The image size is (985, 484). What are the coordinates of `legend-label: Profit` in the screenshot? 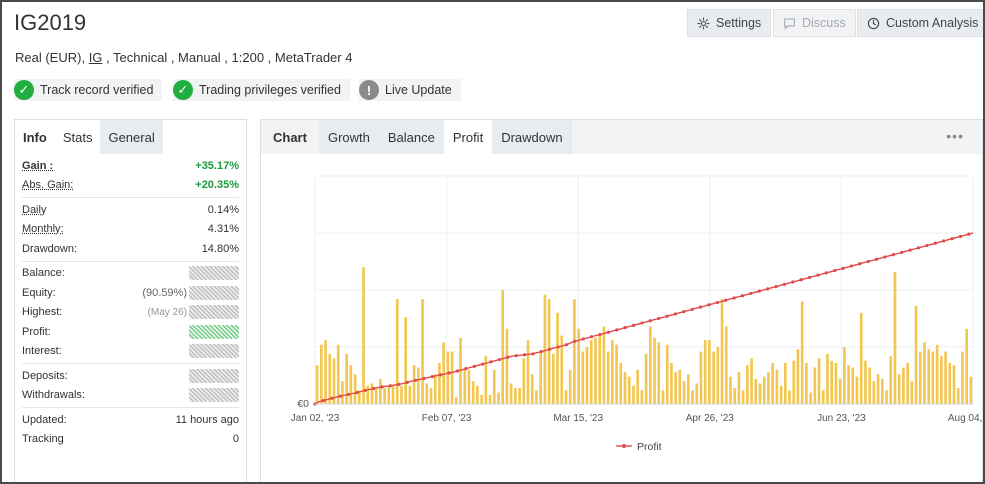 It's located at (649, 447).